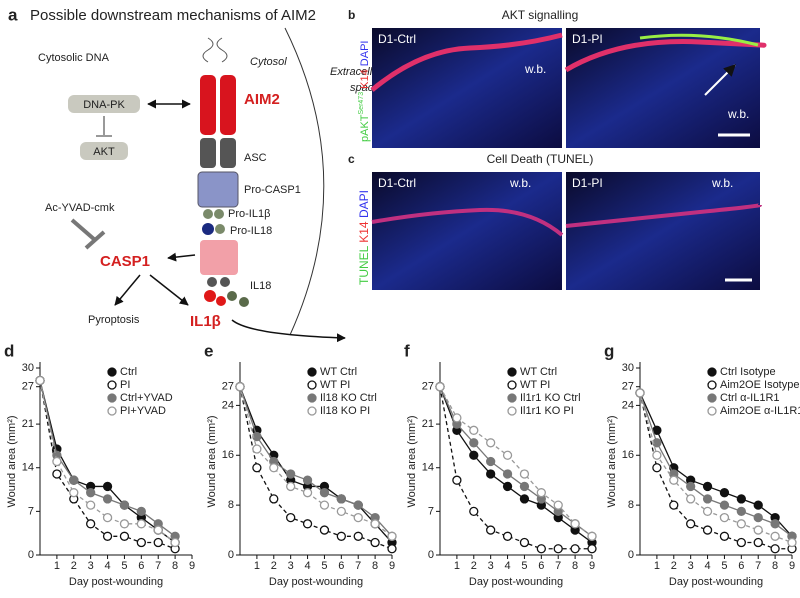 The height and width of the screenshot is (598, 800). I want to click on panel-title: Possible downstream mechanisms of AIM2, so click(173, 15).